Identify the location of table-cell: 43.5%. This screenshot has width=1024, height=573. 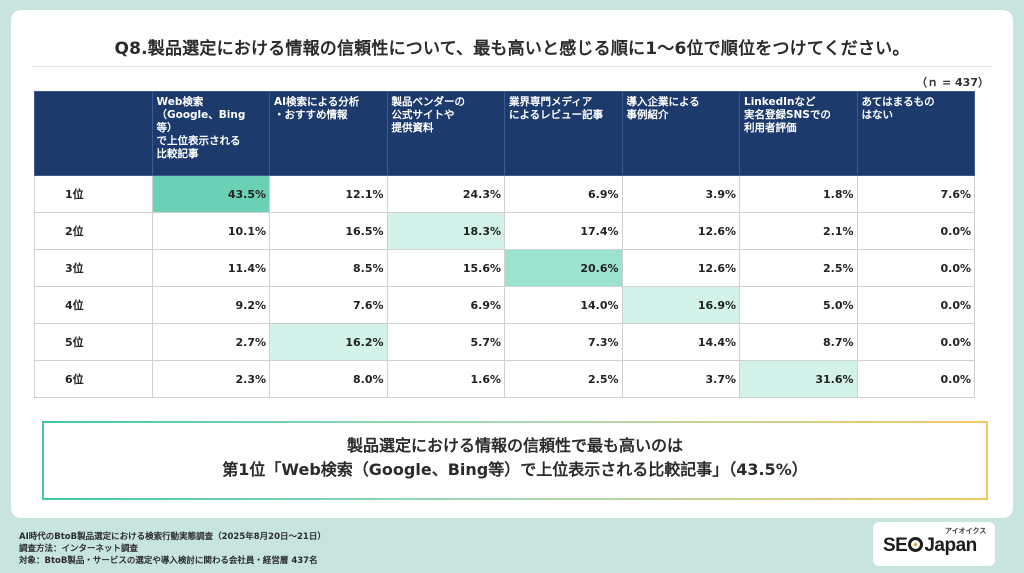
(210, 194).